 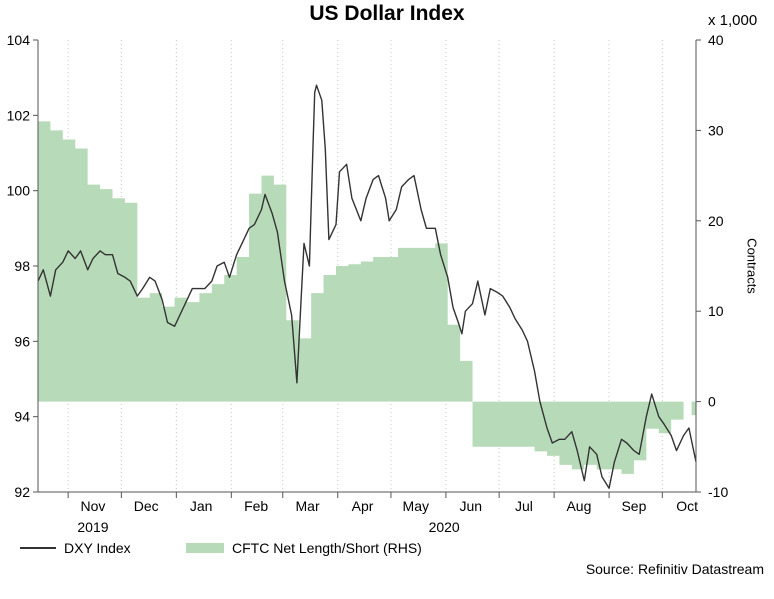 What do you see at coordinates (712, 402) in the screenshot?
I see `right-tick-label: 0` at bounding box center [712, 402].